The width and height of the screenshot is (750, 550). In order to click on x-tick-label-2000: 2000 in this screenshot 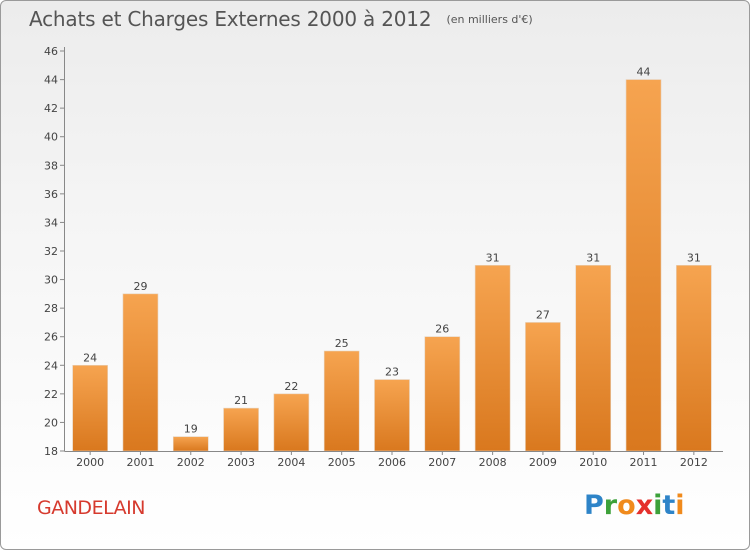, I will do `click(90, 462)`.